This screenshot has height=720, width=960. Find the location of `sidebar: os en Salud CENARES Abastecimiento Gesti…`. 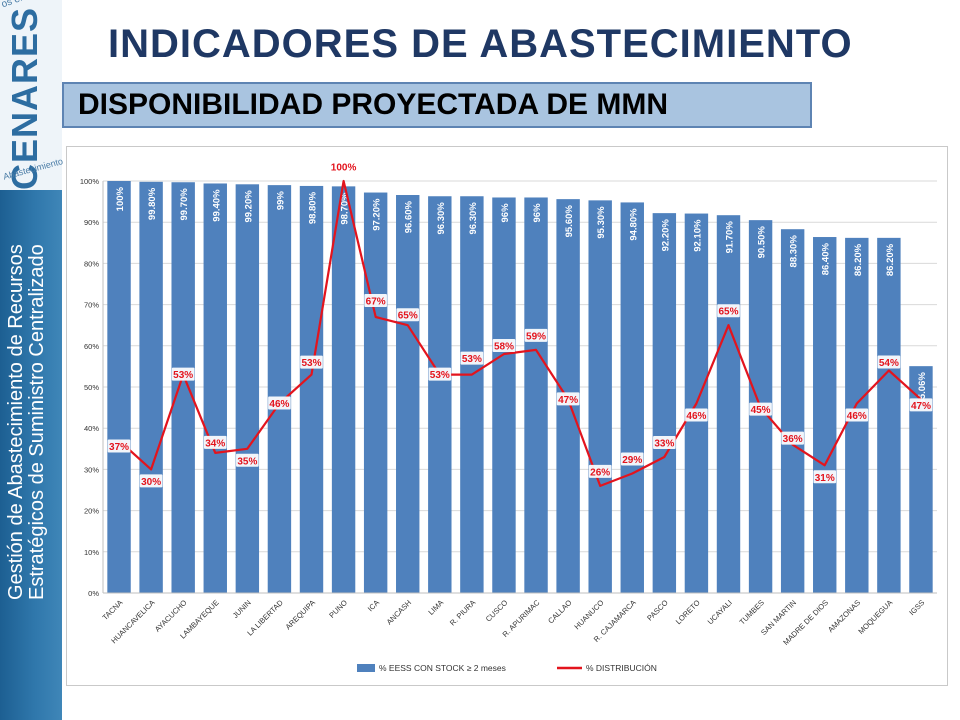

sidebar: os en Salud CENARES Abastecimiento Gesti… is located at coordinates (32, 360).